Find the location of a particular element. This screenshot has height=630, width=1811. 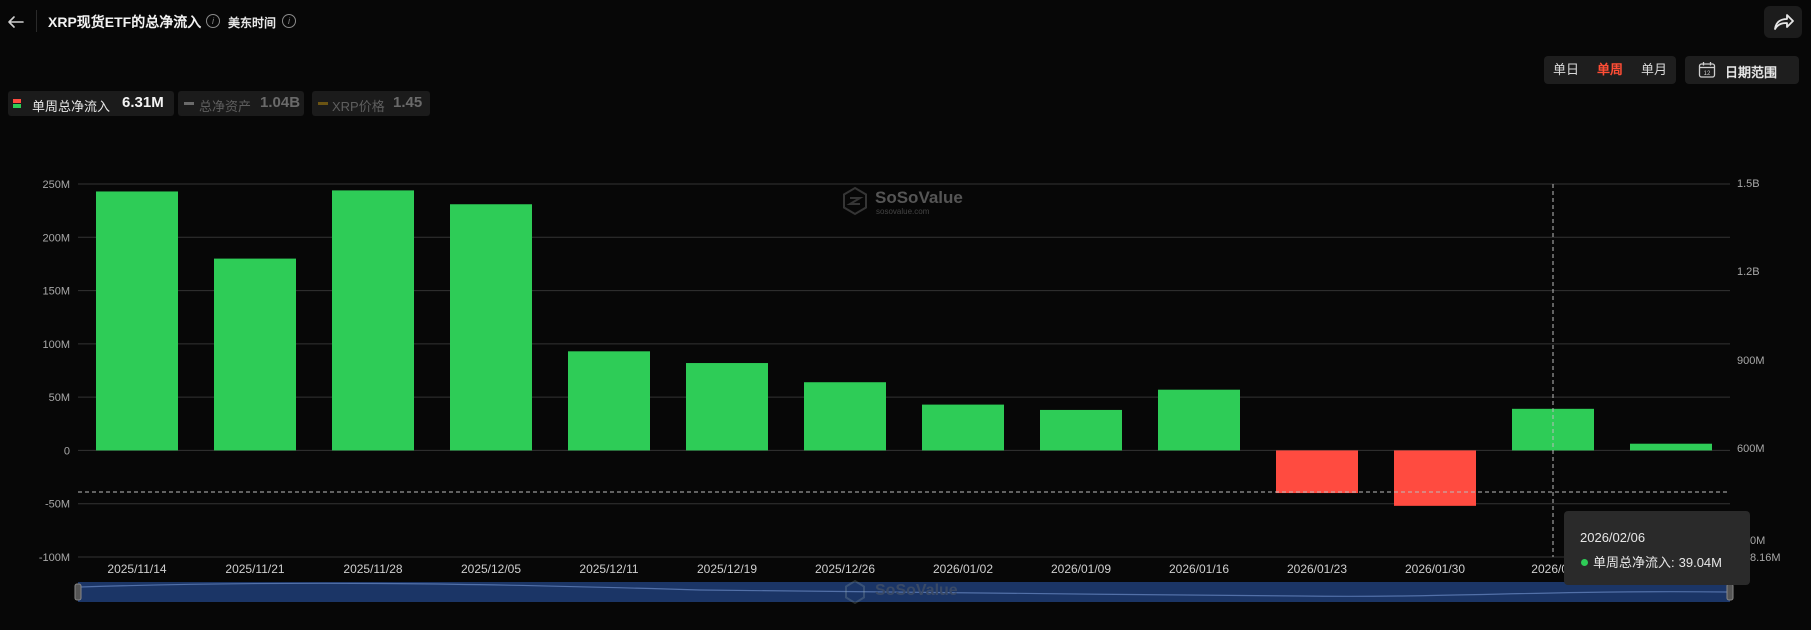

bar-2025/11/21 is located at coordinates (255, 354).